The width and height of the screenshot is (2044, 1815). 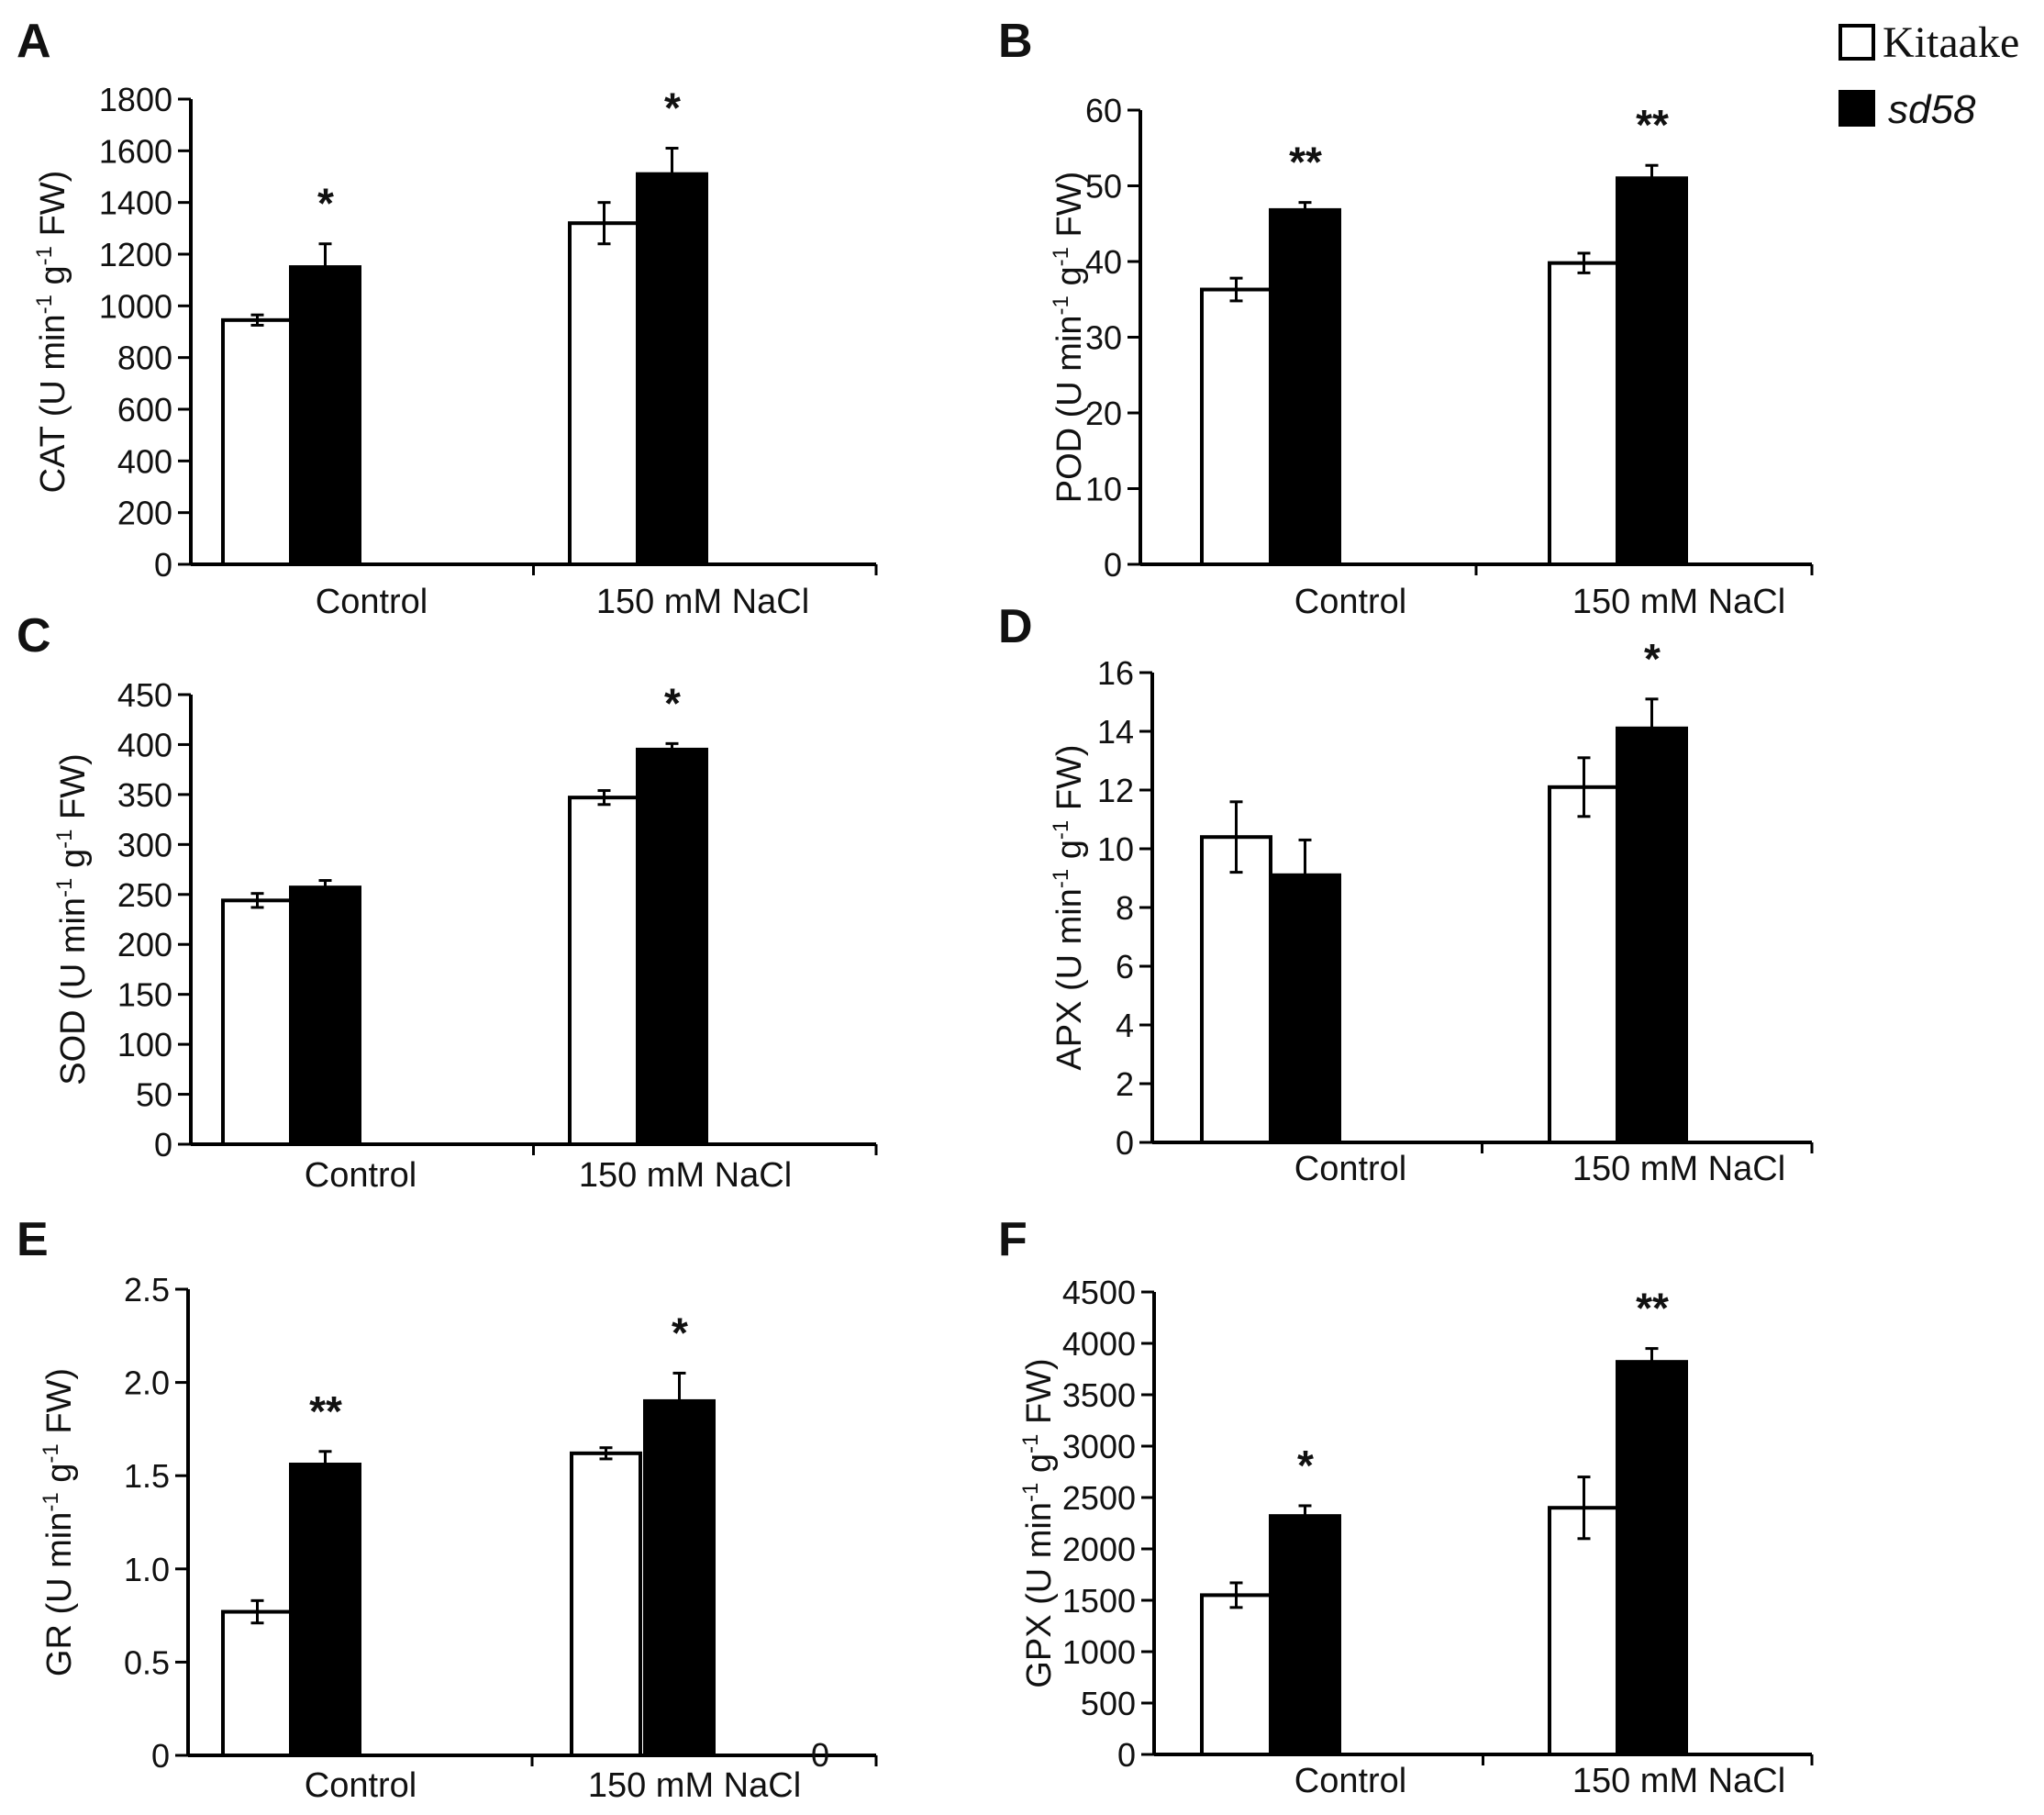 I want to click on bar-c-sd58-control, so click(x=325, y=1016).